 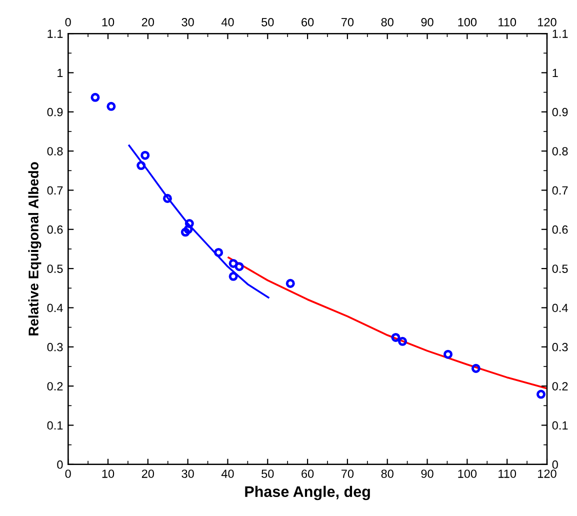 What do you see at coordinates (55, 308) in the screenshot?
I see `y-tick-label: 0.4` at bounding box center [55, 308].